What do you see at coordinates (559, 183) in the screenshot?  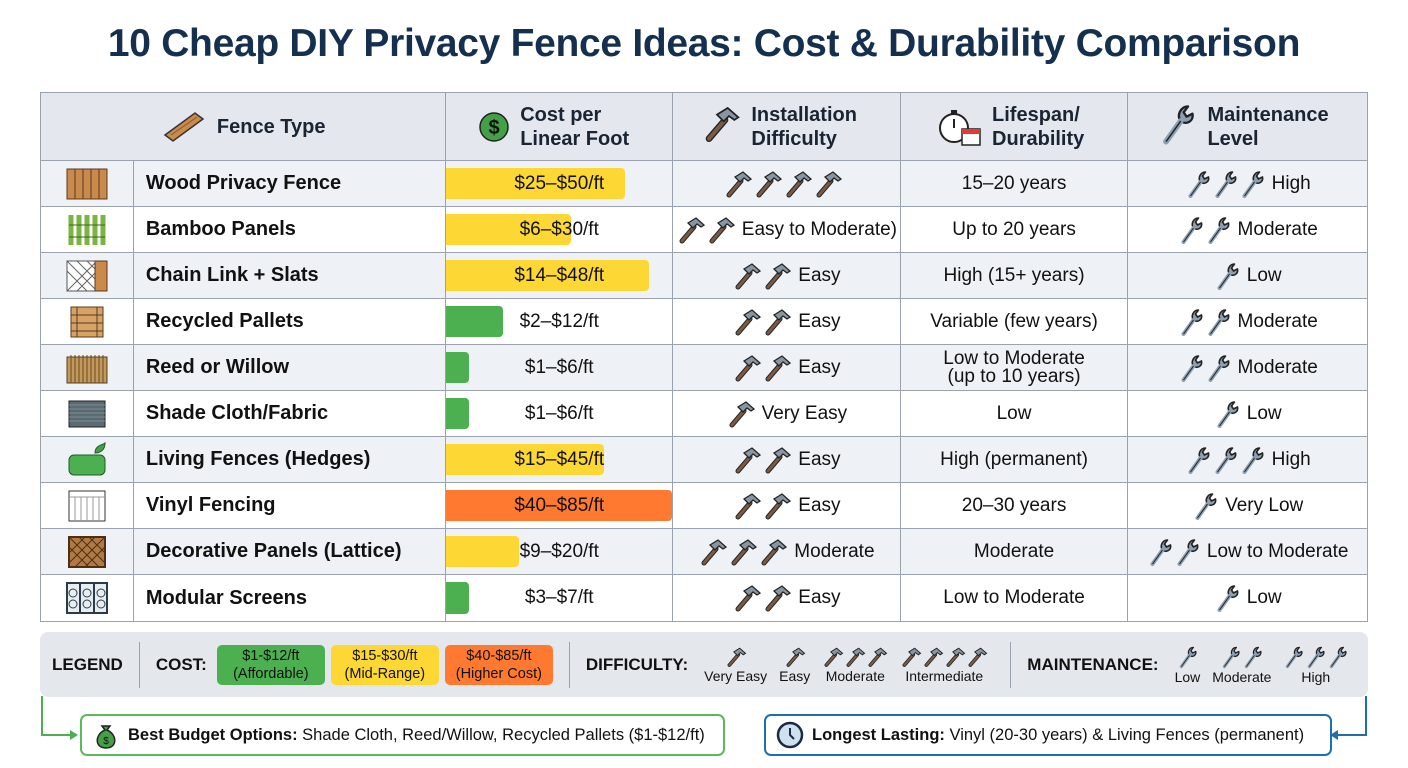 I see `cost-value: $25–$50/ft` at bounding box center [559, 183].